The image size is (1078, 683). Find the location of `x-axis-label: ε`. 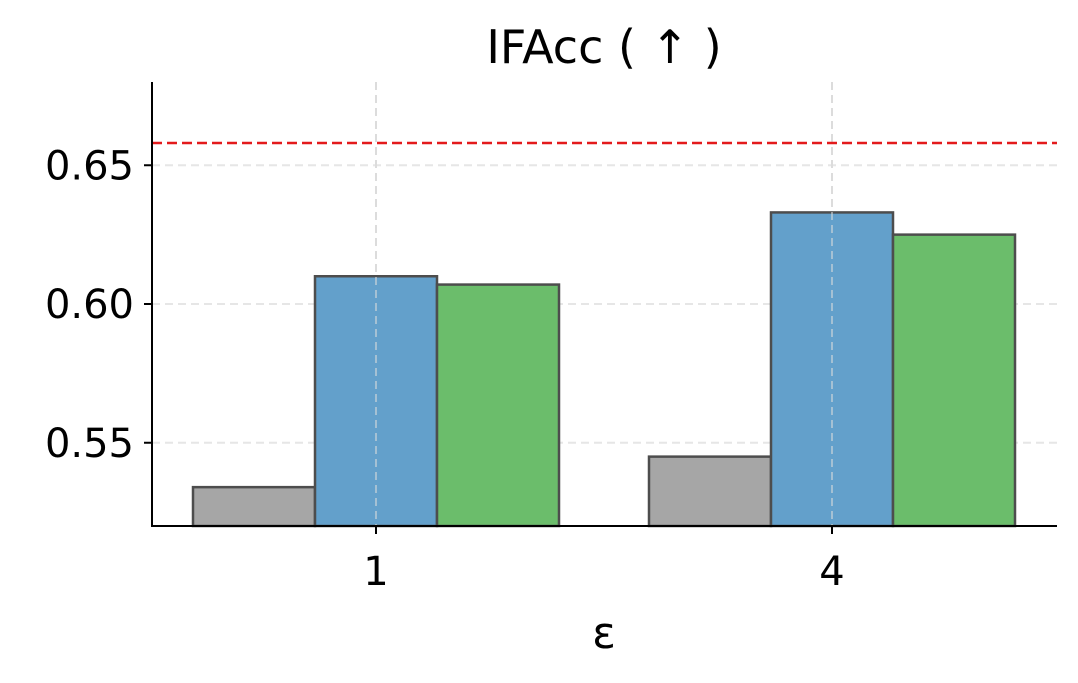

x-axis-label: ε is located at coordinates (604, 633).